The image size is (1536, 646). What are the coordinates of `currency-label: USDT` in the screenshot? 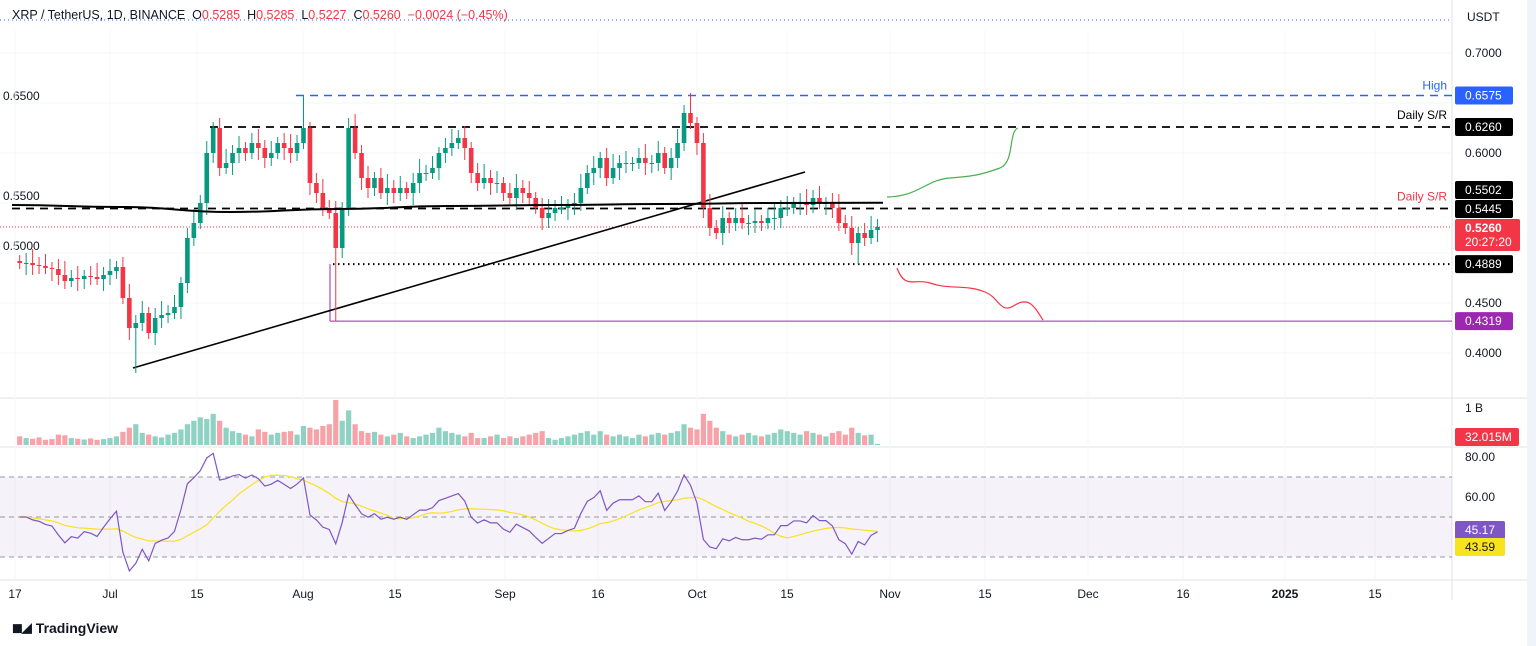 It's located at (1483, 17).